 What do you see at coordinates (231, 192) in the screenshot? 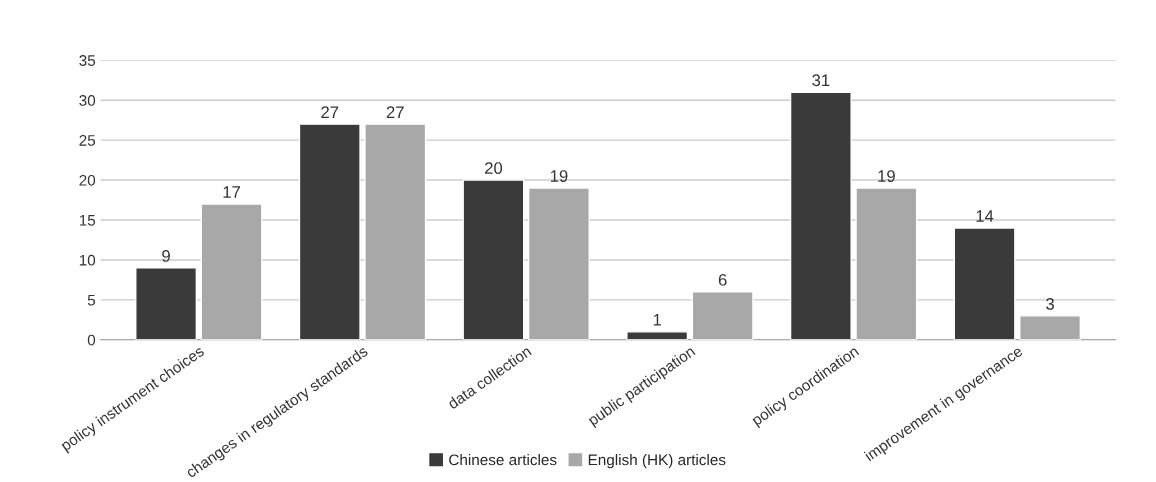
I see `data-label: 17` at bounding box center [231, 192].